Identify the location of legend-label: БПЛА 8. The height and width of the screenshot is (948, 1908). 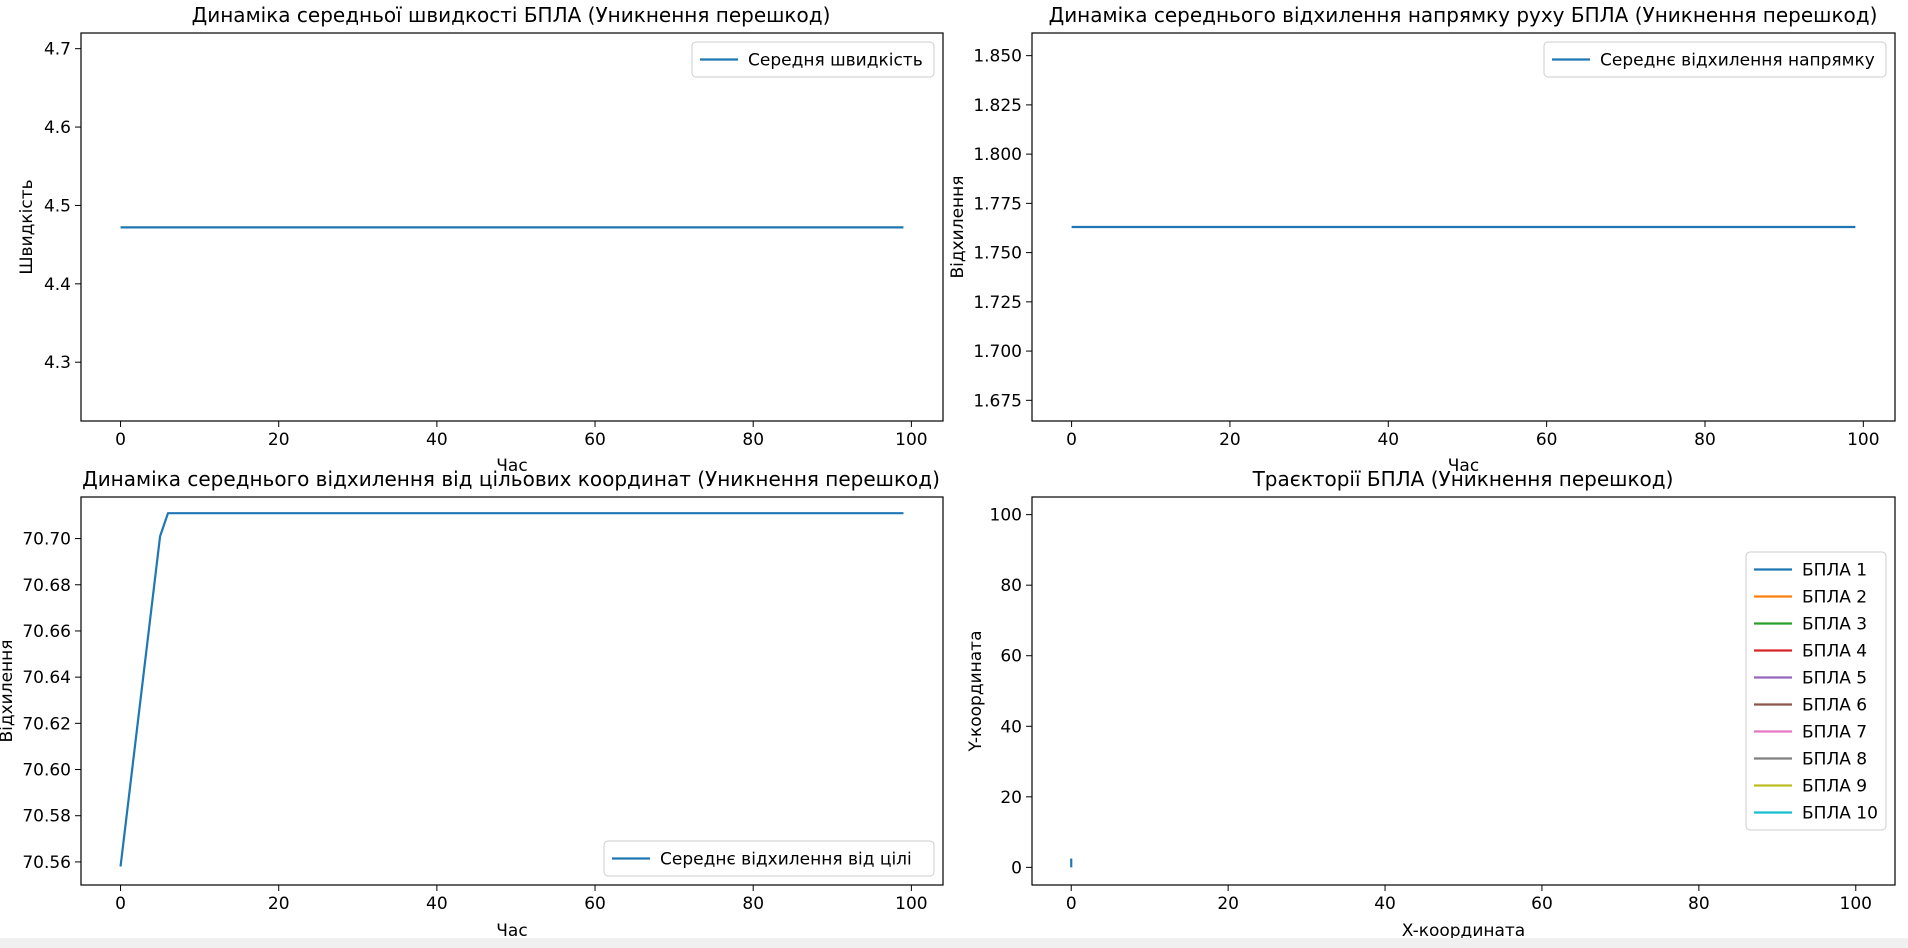
(1834, 760).